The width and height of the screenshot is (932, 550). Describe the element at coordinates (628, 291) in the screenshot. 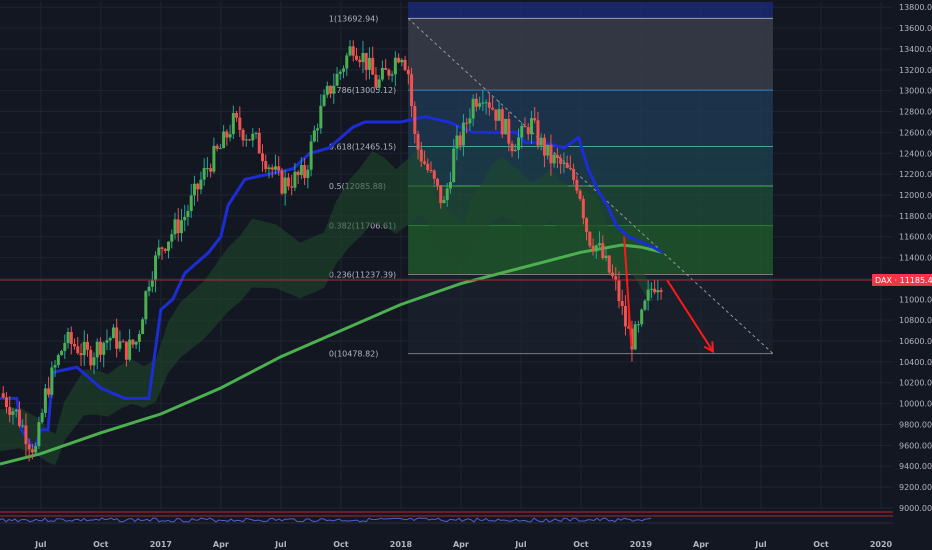

I see `drop-line` at that location.